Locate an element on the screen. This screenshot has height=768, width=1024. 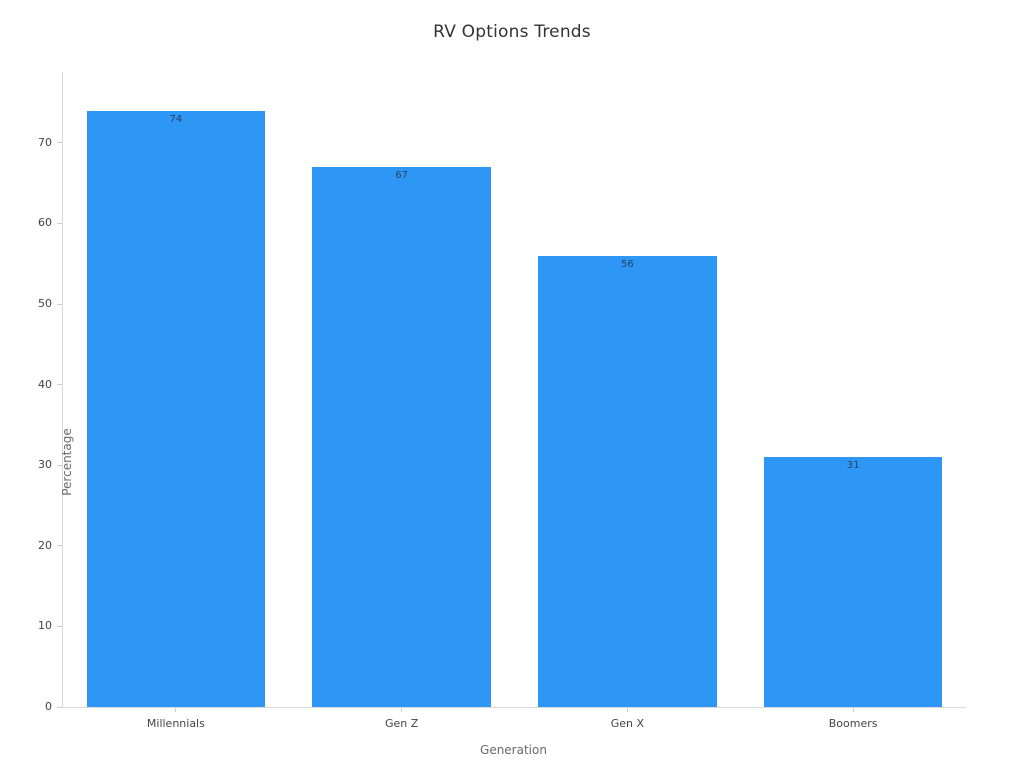
y-axis-title: Percentage is located at coordinates (67, 462).